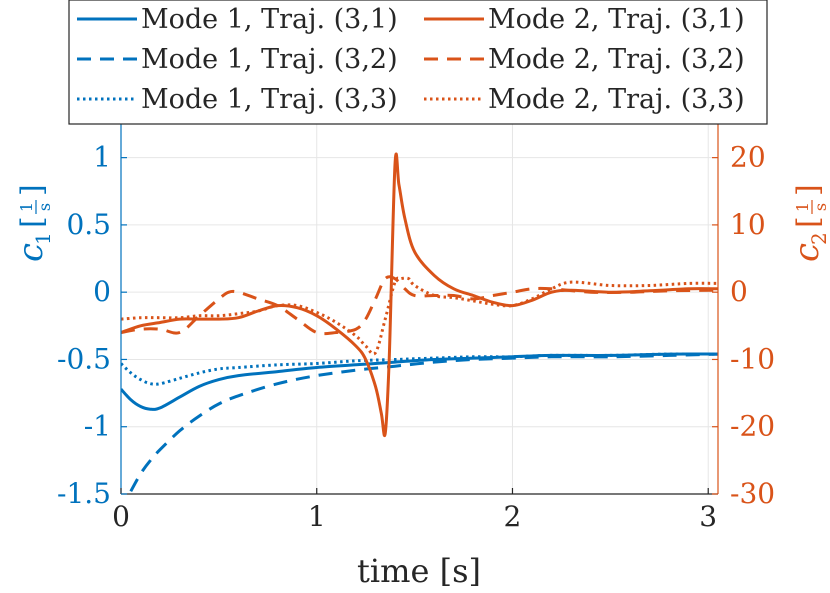 This screenshot has width=830, height=593. What do you see at coordinates (616, 99) in the screenshot?
I see `legend-label-6: Mode 2, Traj. (3,3)` at bounding box center [616, 99].